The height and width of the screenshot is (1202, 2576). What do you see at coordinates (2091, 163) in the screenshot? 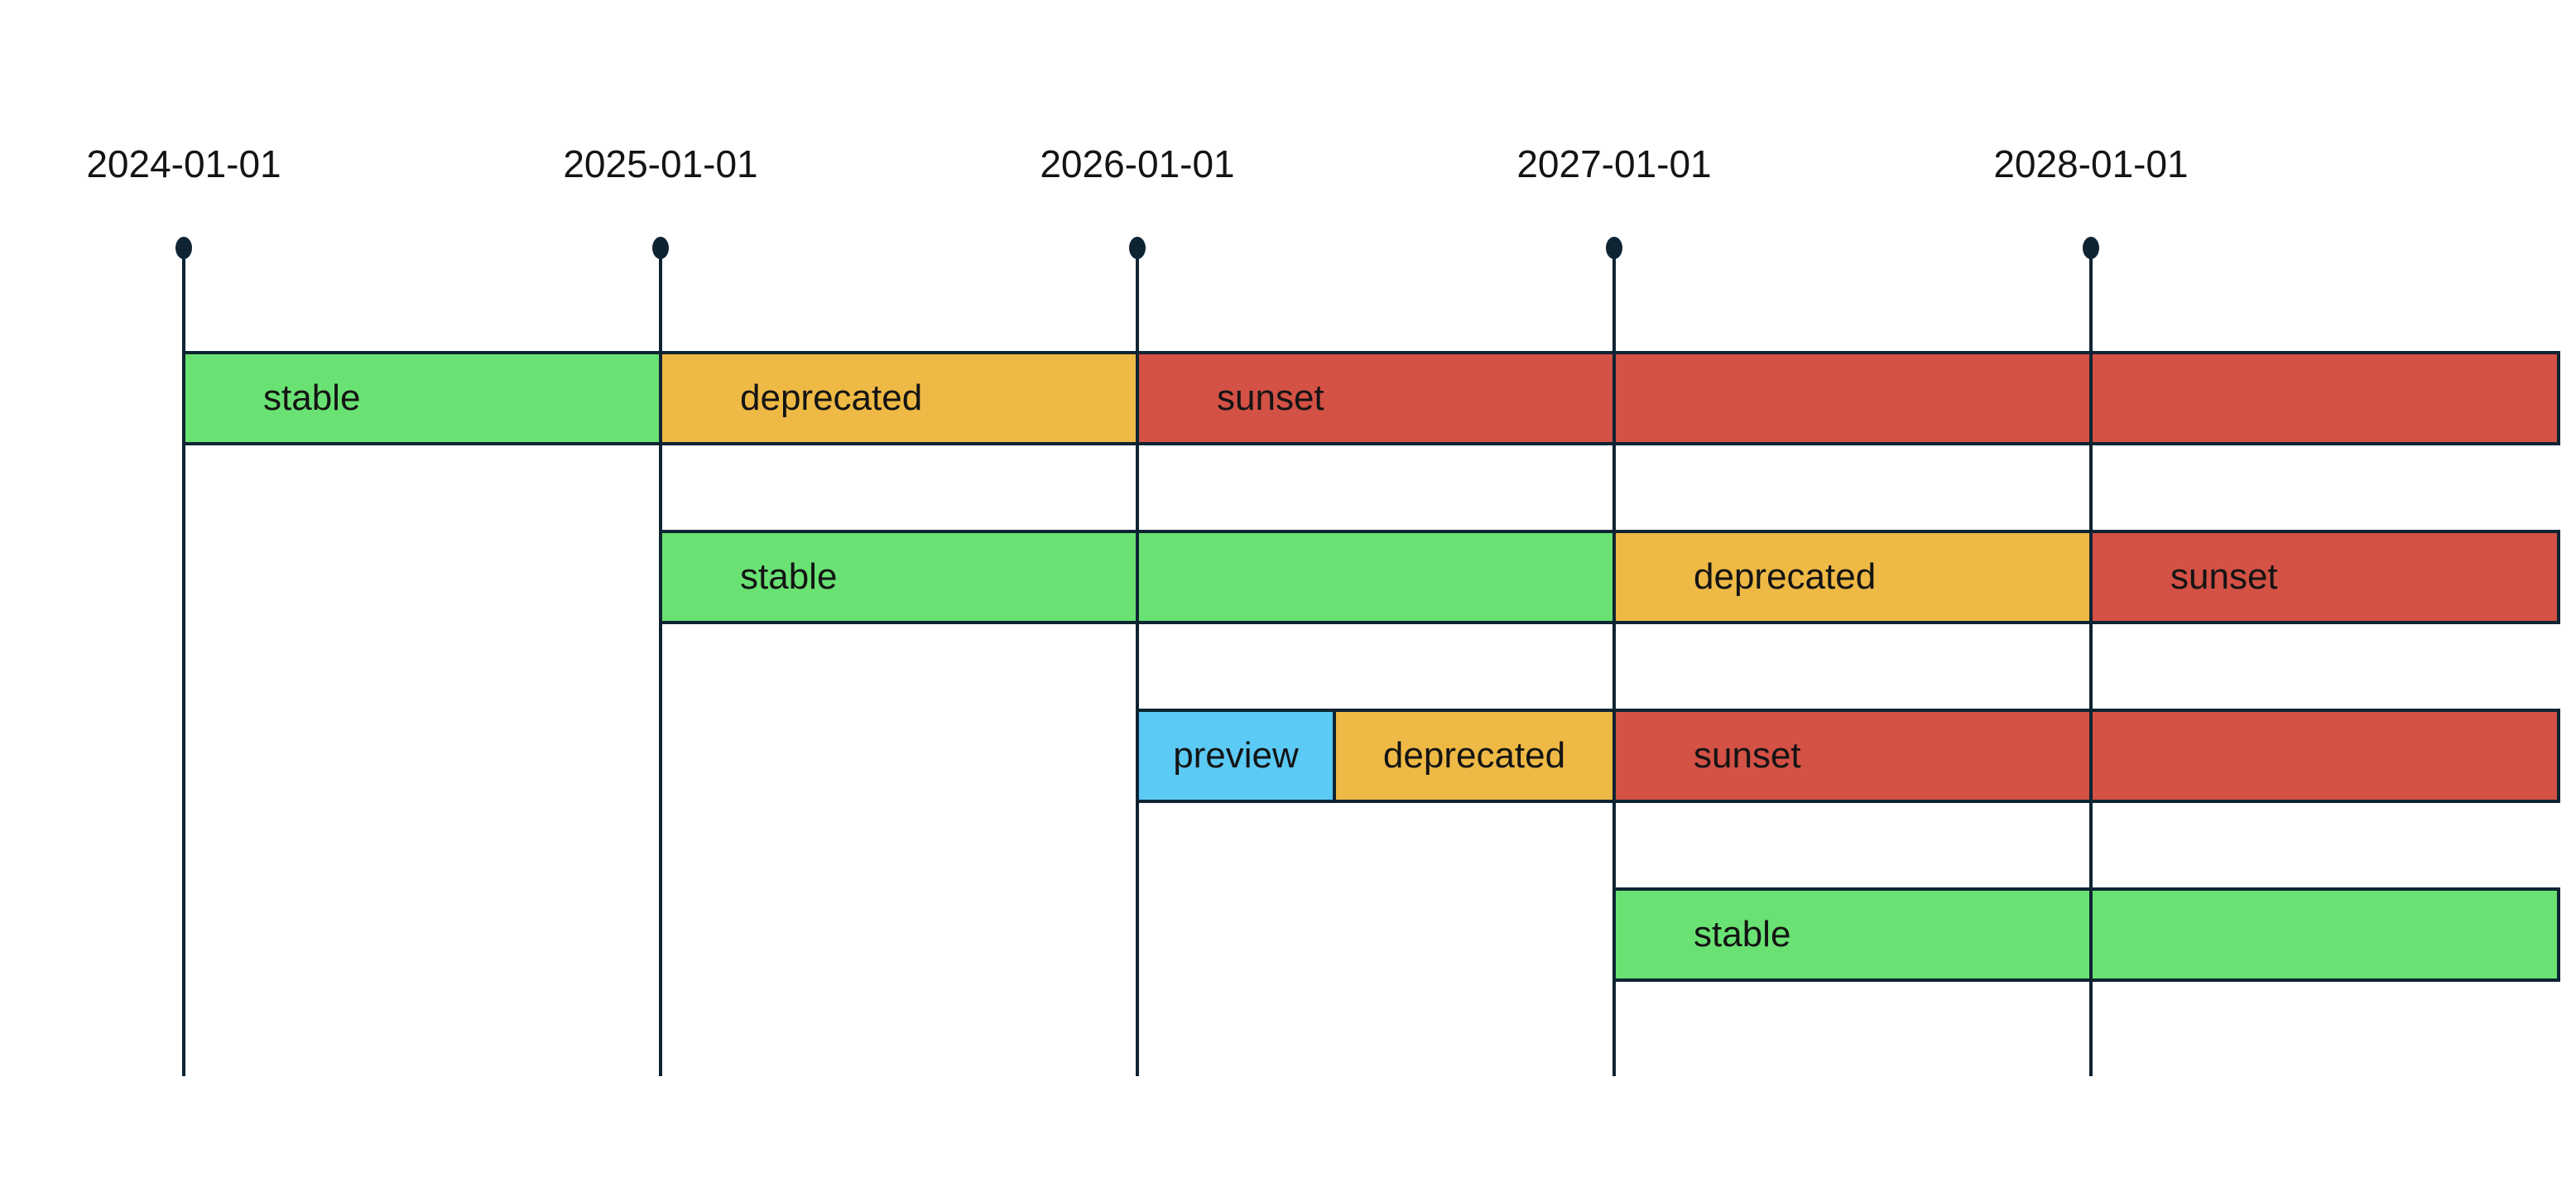
I see `tick-date-label: 2028-01-01` at bounding box center [2091, 163].